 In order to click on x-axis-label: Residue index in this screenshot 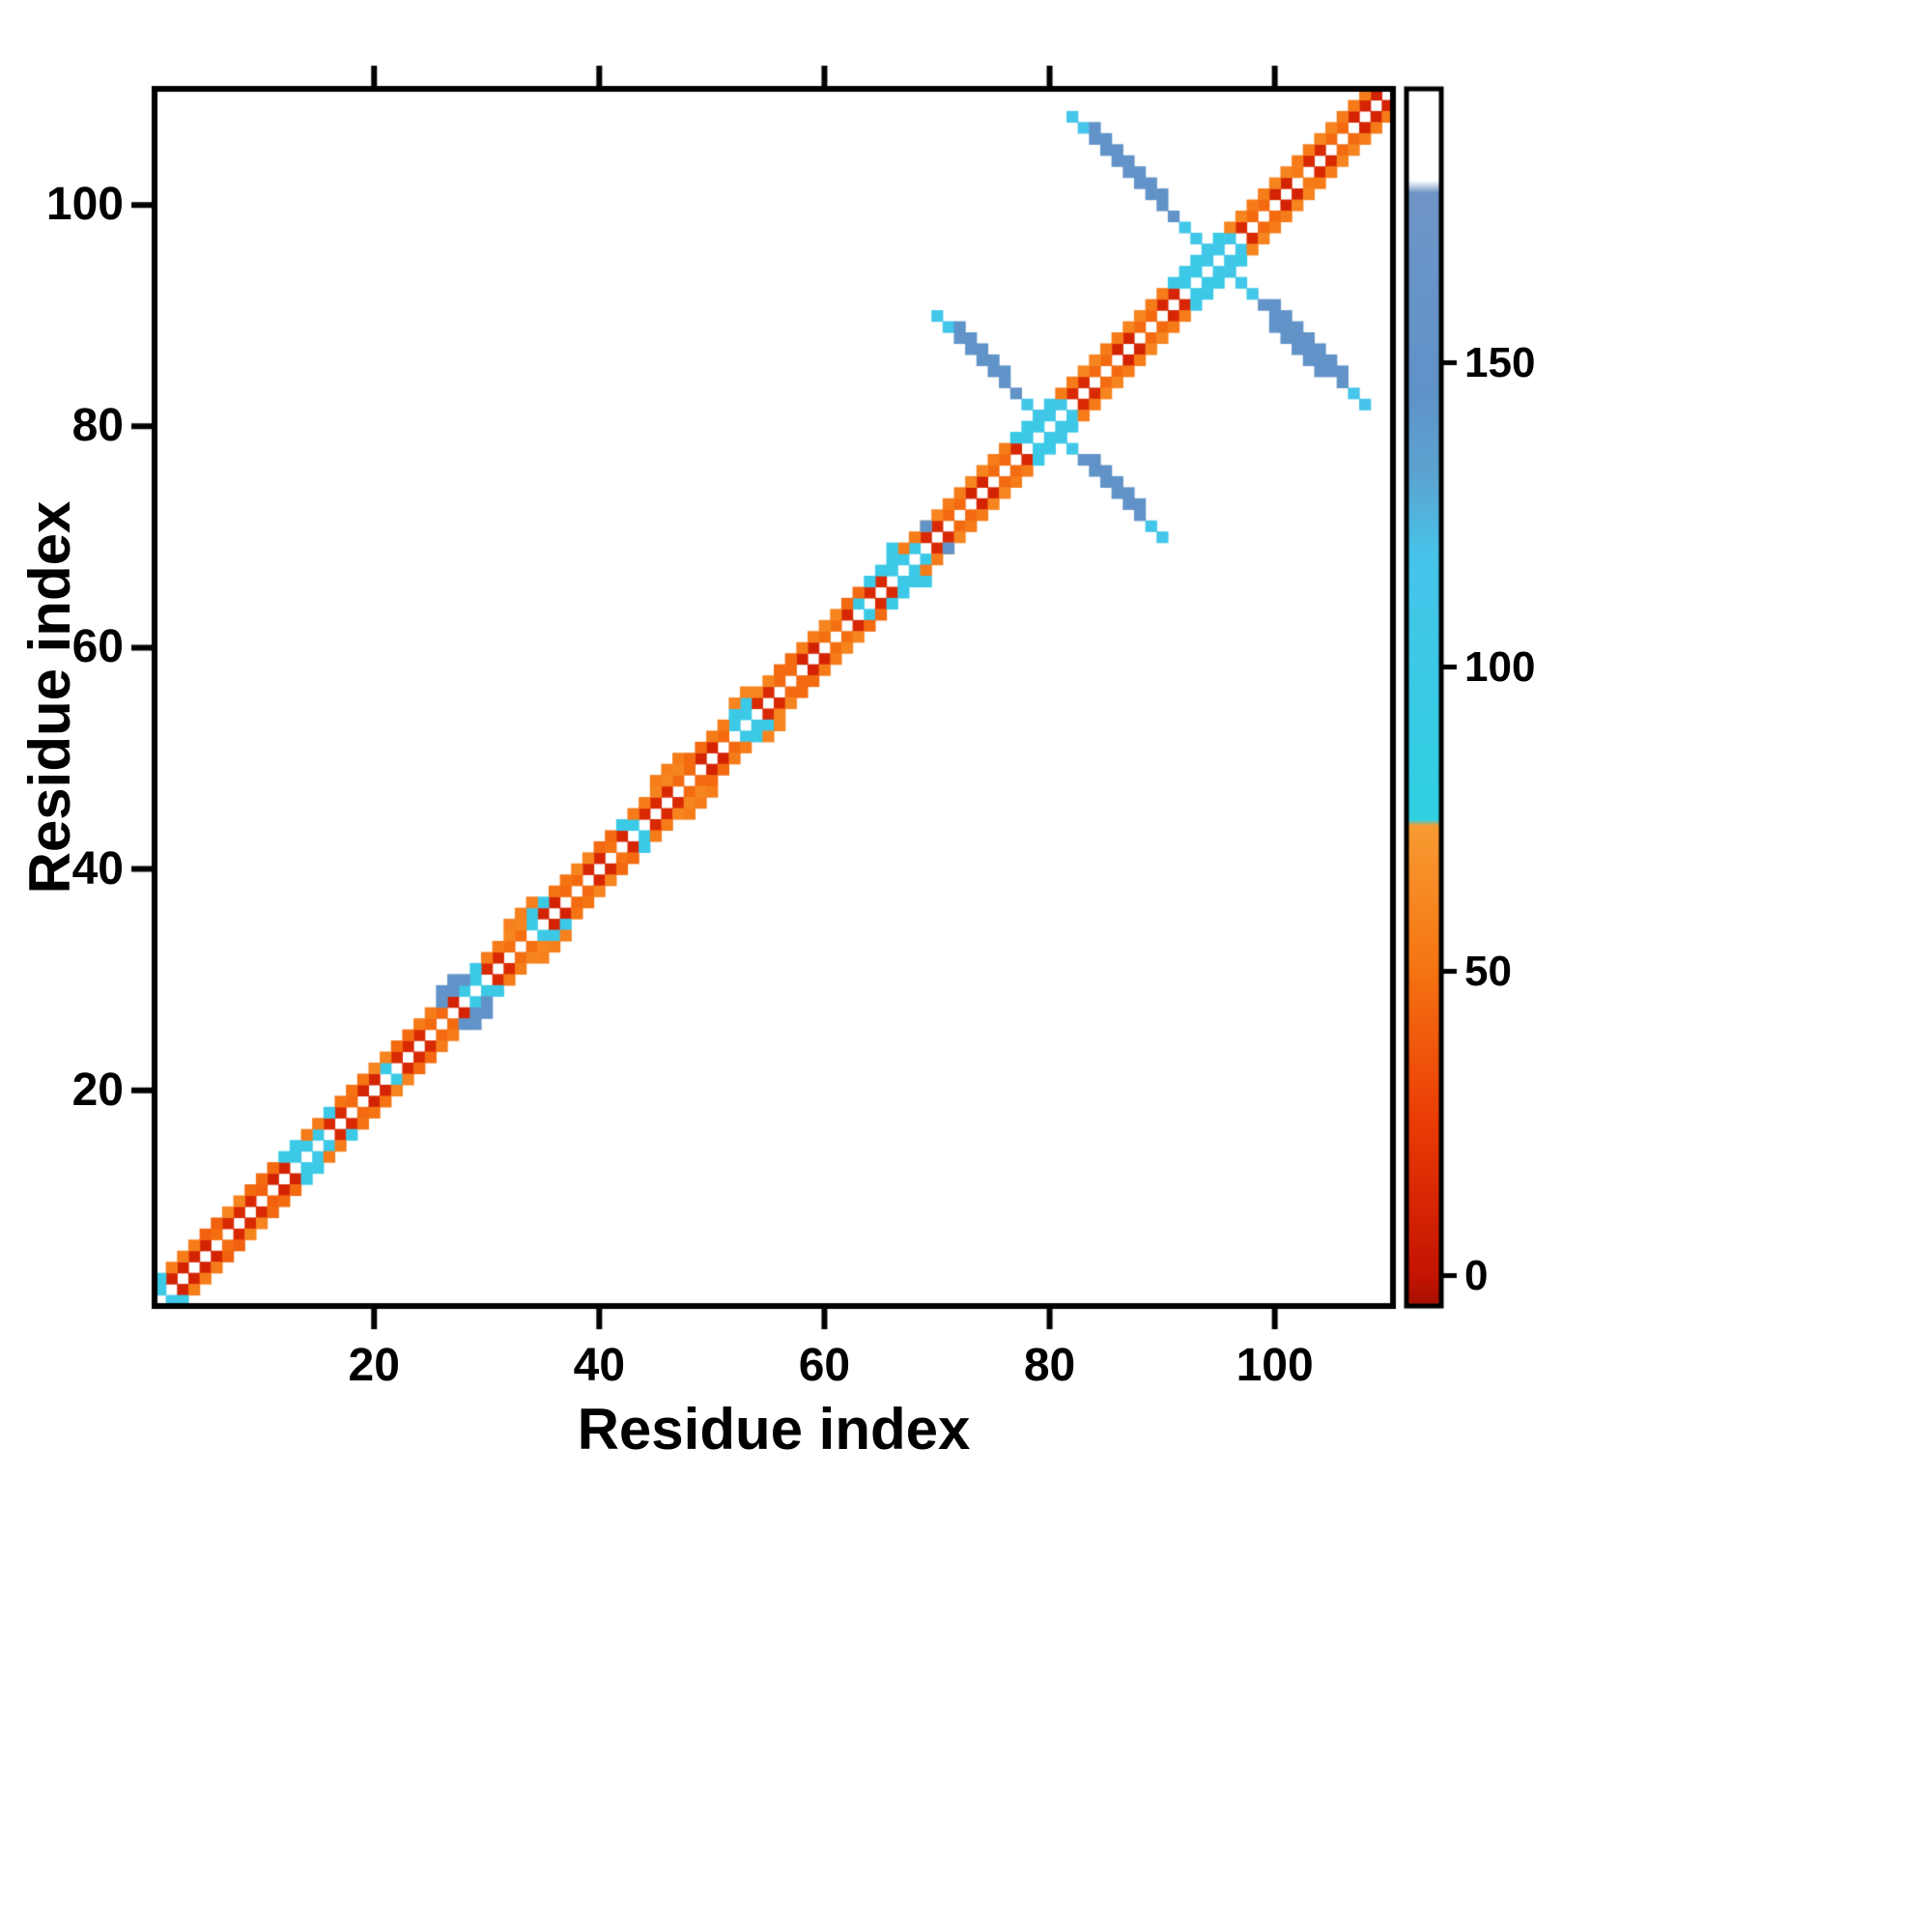, I will do `click(774, 1429)`.